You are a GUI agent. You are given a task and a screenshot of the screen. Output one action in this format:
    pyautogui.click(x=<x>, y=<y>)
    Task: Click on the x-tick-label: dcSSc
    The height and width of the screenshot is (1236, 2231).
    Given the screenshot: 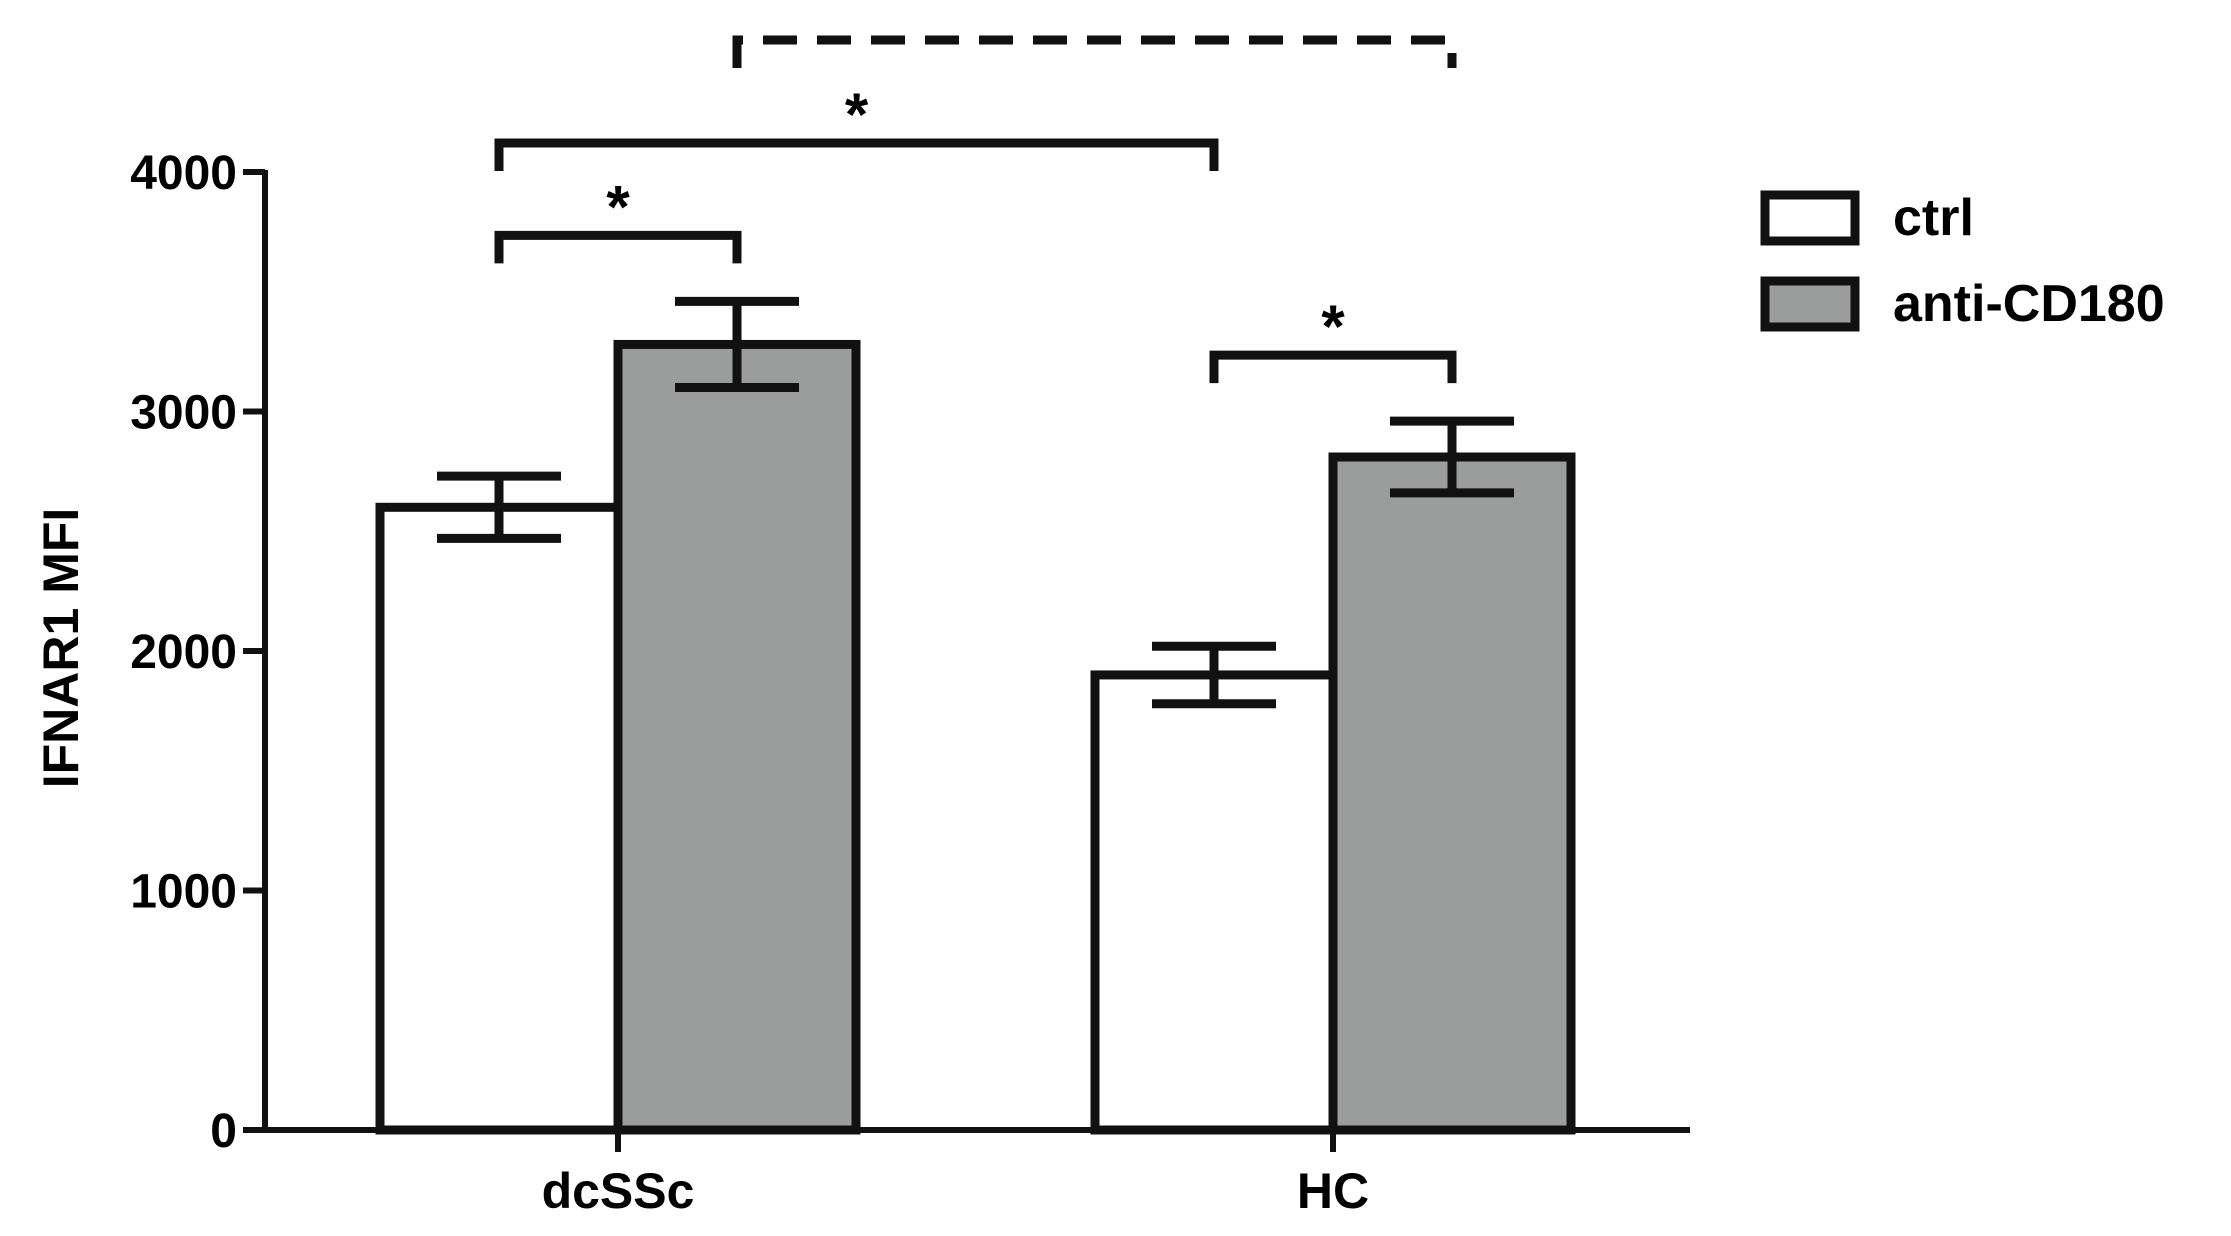 What is the action you would take?
    pyautogui.click(x=618, y=1191)
    